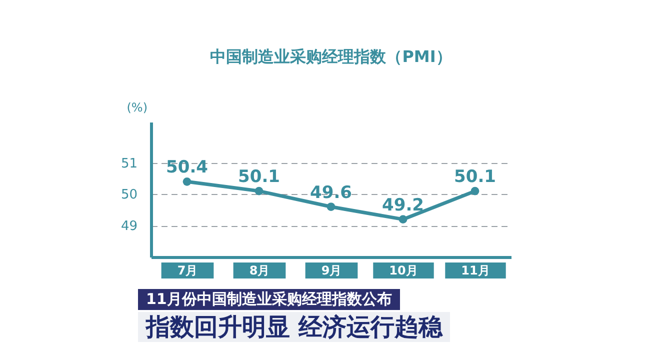  What do you see at coordinates (475, 271) in the screenshot?
I see `x-tick-label: 11月` at bounding box center [475, 271].